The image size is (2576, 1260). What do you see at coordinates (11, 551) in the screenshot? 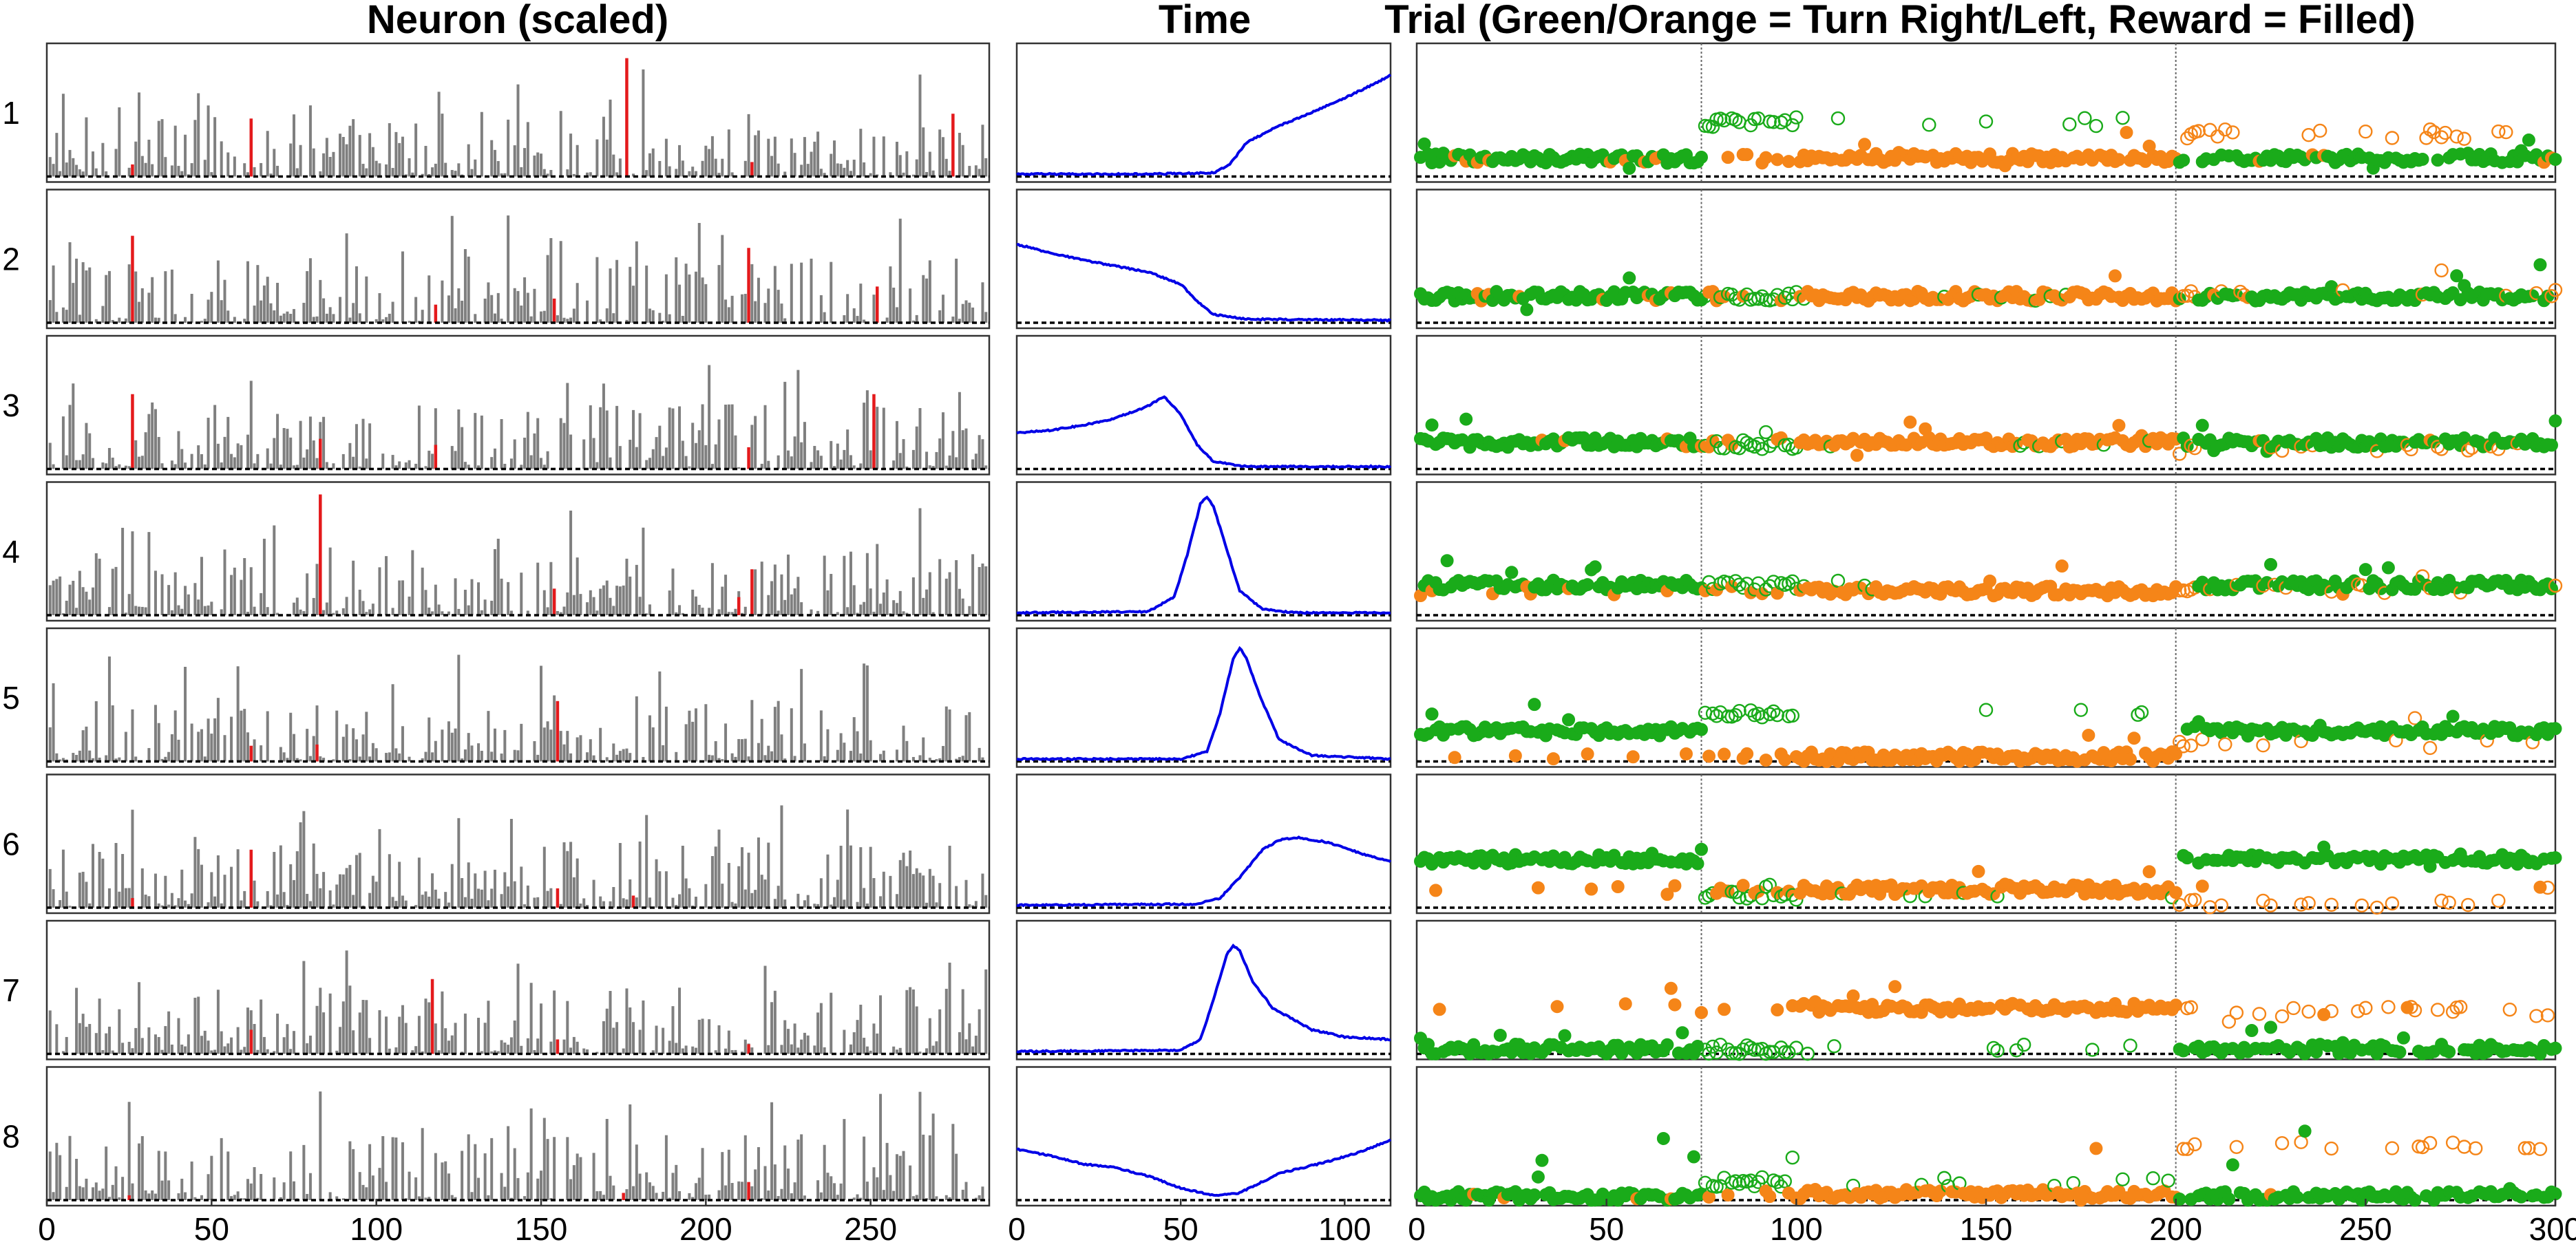
I see `row-label: 4` at bounding box center [11, 551].